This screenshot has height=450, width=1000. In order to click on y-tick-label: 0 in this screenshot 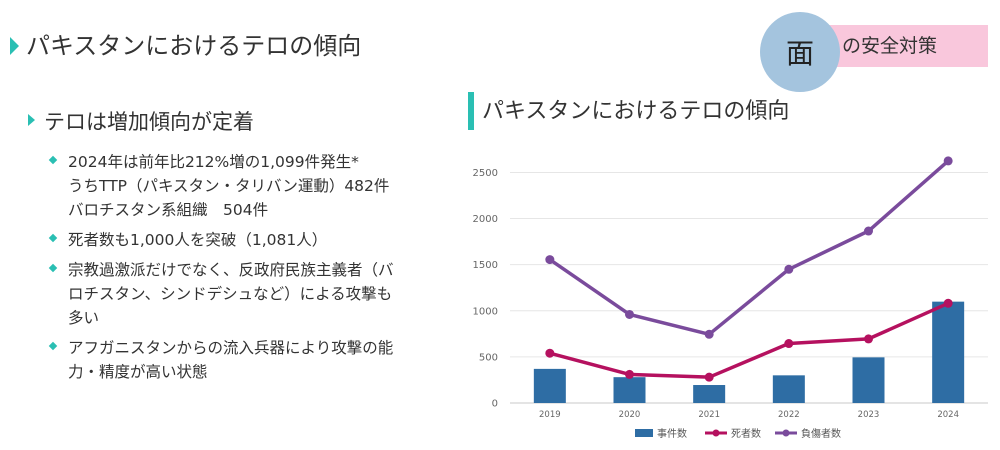, I will do `click(495, 404)`.